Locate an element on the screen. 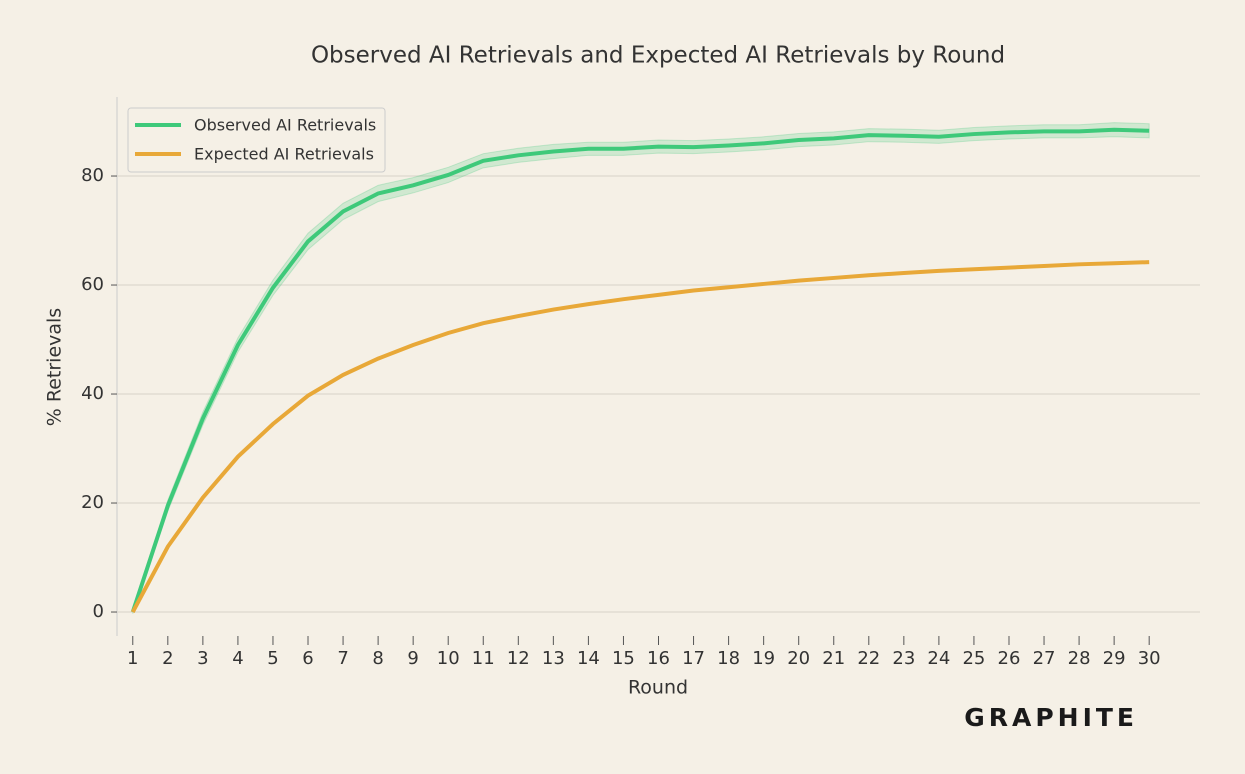 The height and width of the screenshot is (774, 1245). y-tick-label: 60 is located at coordinates (92, 284).